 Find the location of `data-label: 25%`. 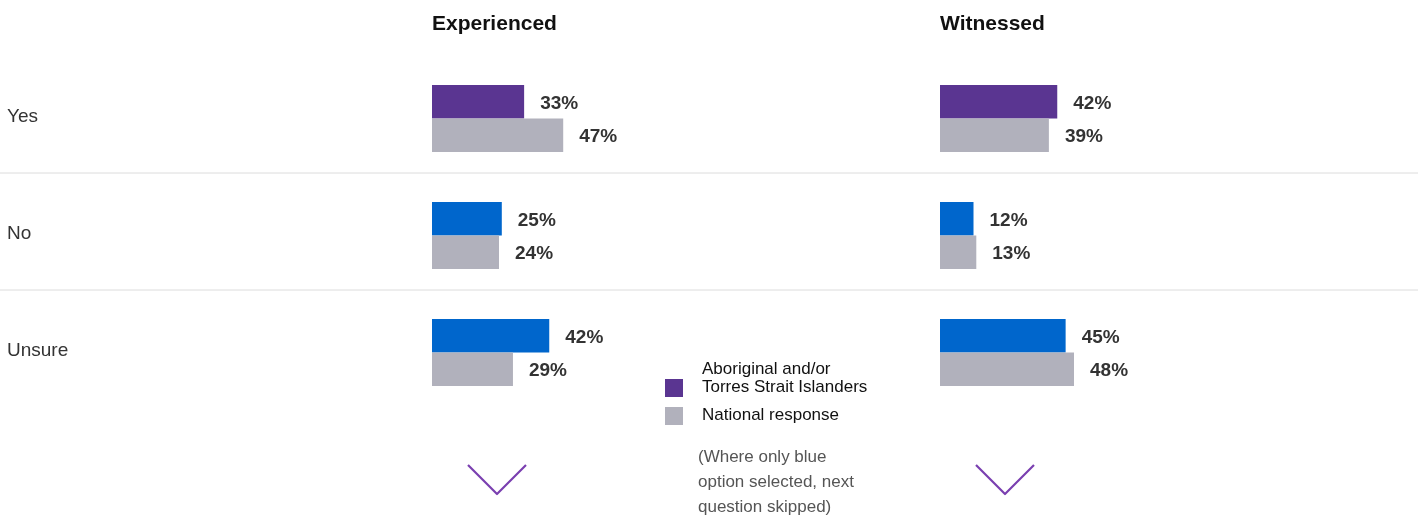

data-label: 25% is located at coordinates (536, 219).